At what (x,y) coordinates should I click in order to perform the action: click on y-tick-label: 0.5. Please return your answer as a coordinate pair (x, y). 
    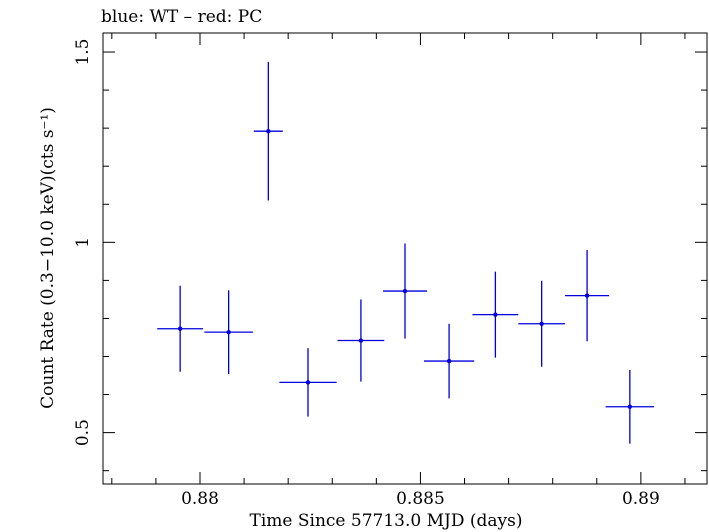
    Looking at the image, I should click on (83, 432).